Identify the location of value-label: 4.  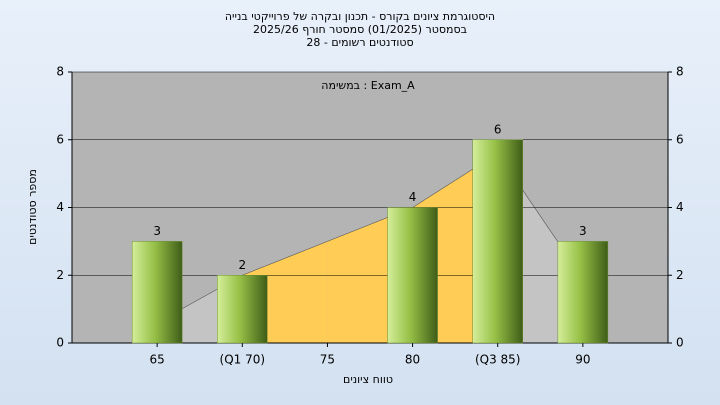
(413, 197).